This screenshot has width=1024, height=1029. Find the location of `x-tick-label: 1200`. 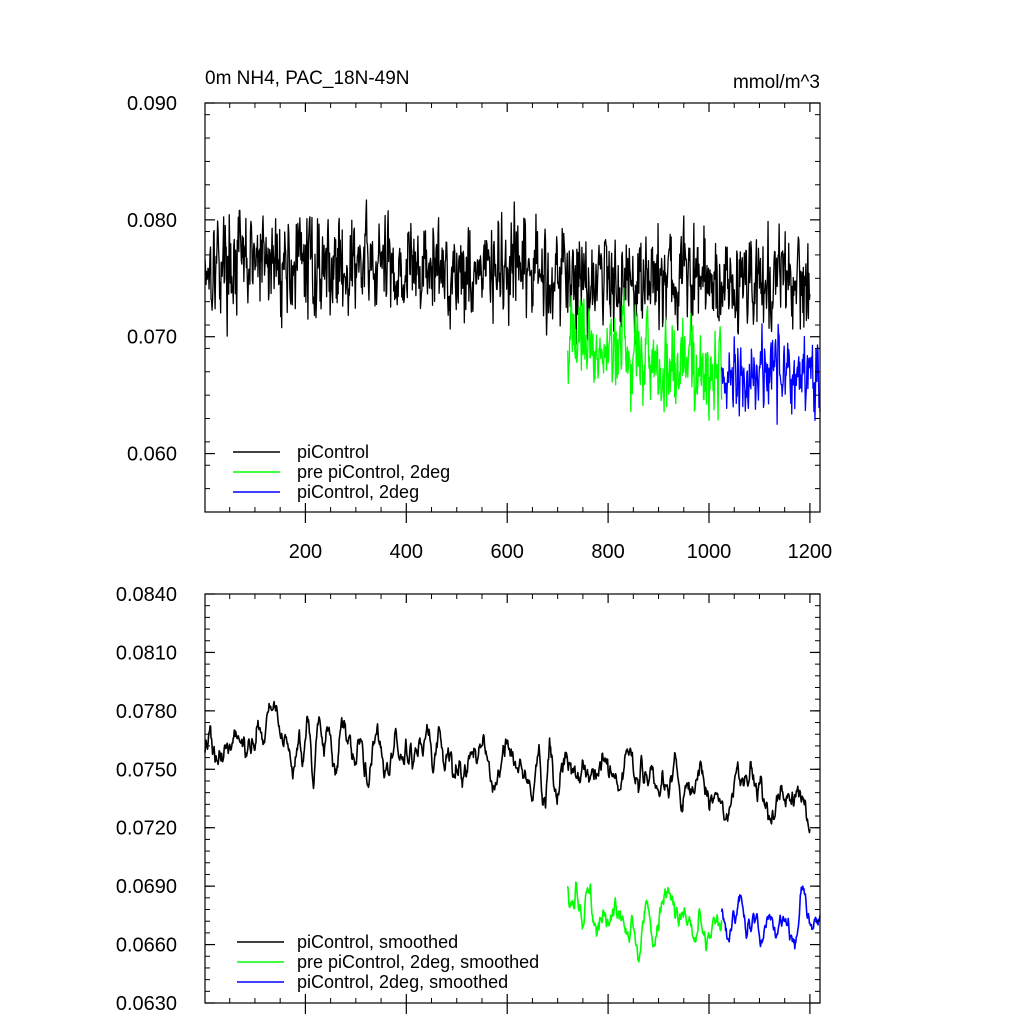

x-tick-label: 1200 is located at coordinates (810, 552).